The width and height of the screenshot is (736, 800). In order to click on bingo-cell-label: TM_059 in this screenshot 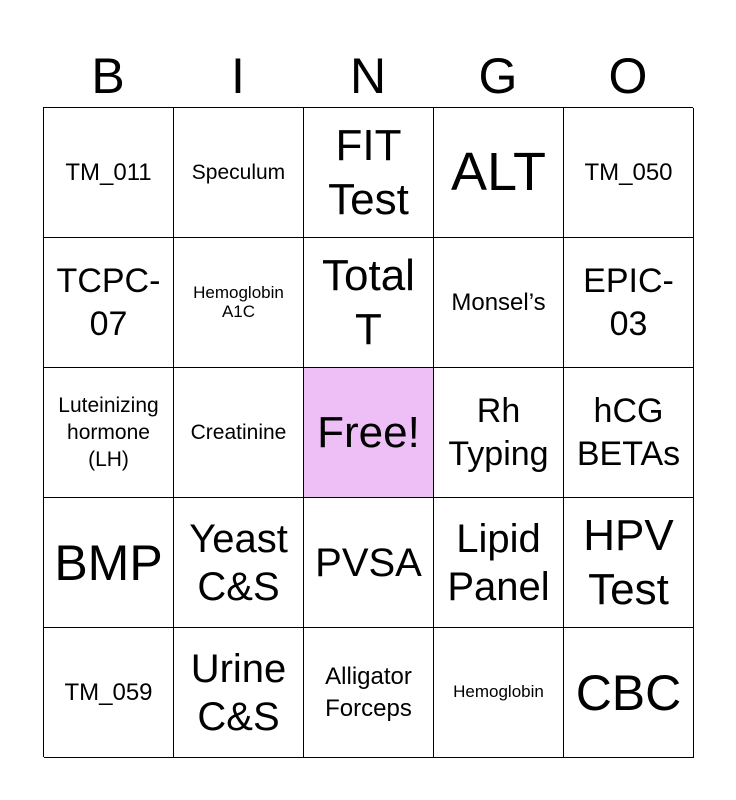, I will do `click(108, 692)`.